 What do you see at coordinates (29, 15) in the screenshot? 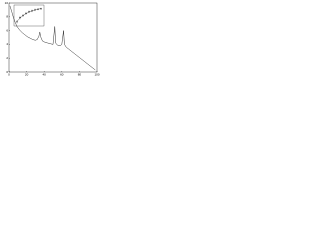
I see `inset-frame` at bounding box center [29, 15].